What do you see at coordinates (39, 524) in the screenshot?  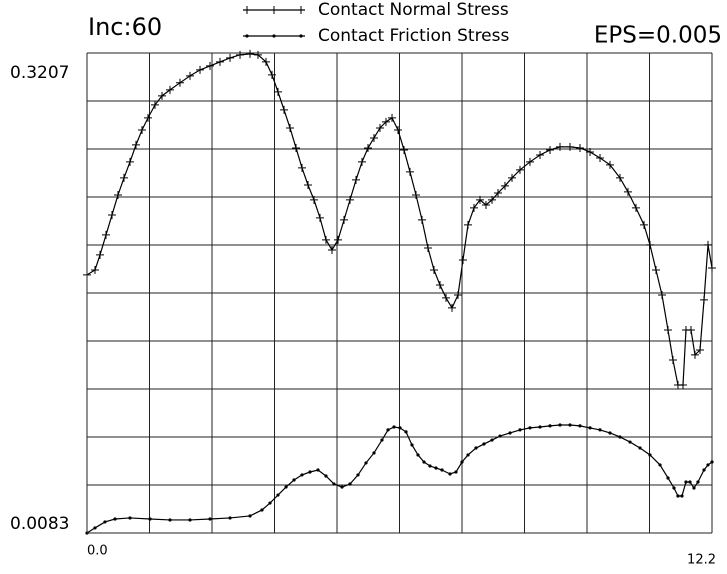 I see `y-tick-label: 0.0083` at bounding box center [39, 524].